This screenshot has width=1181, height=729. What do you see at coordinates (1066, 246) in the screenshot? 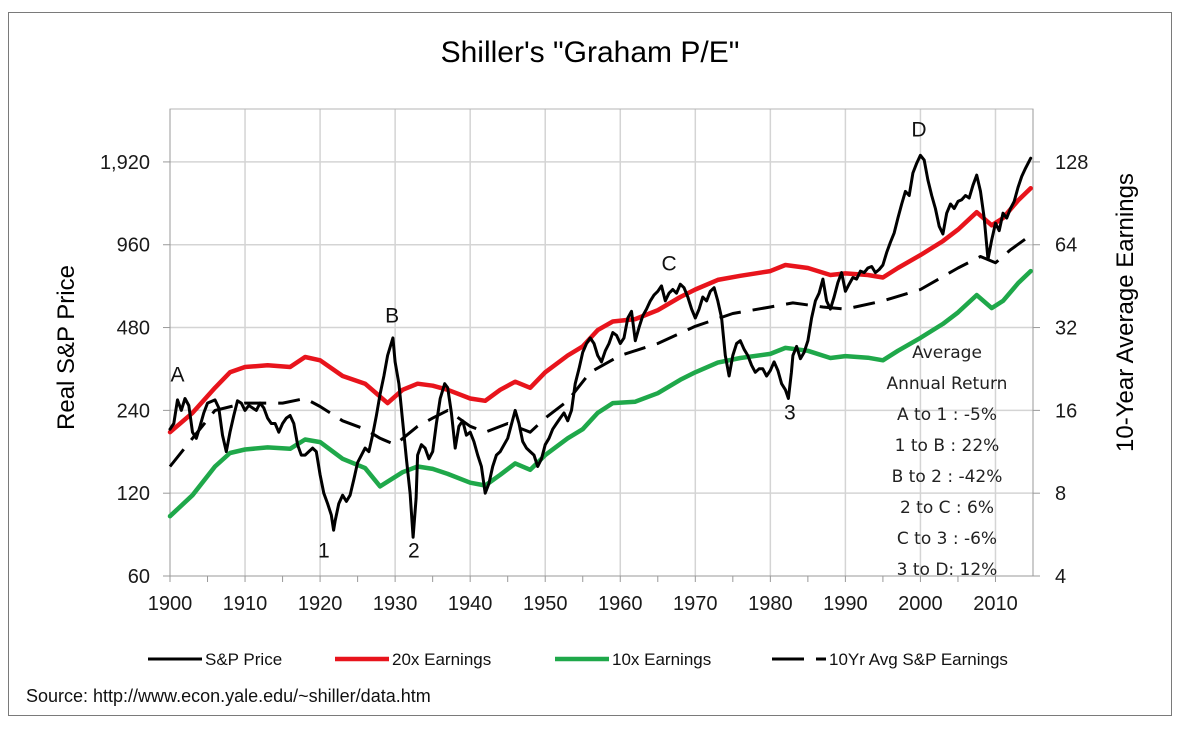
I see `y2-tick-label: 64` at bounding box center [1066, 246].